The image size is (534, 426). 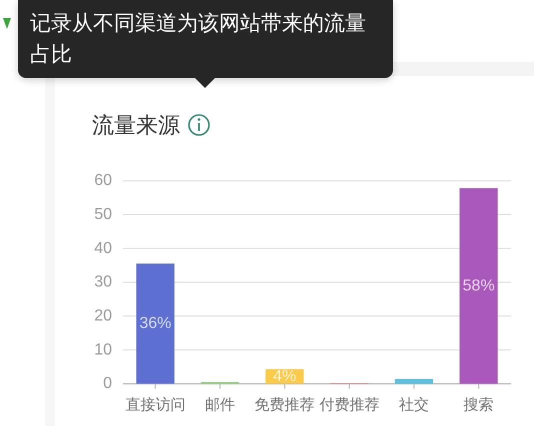 I want to click on text: 记录从不同渠道为该网站带来的流量占比, so click(x=205, y=39).